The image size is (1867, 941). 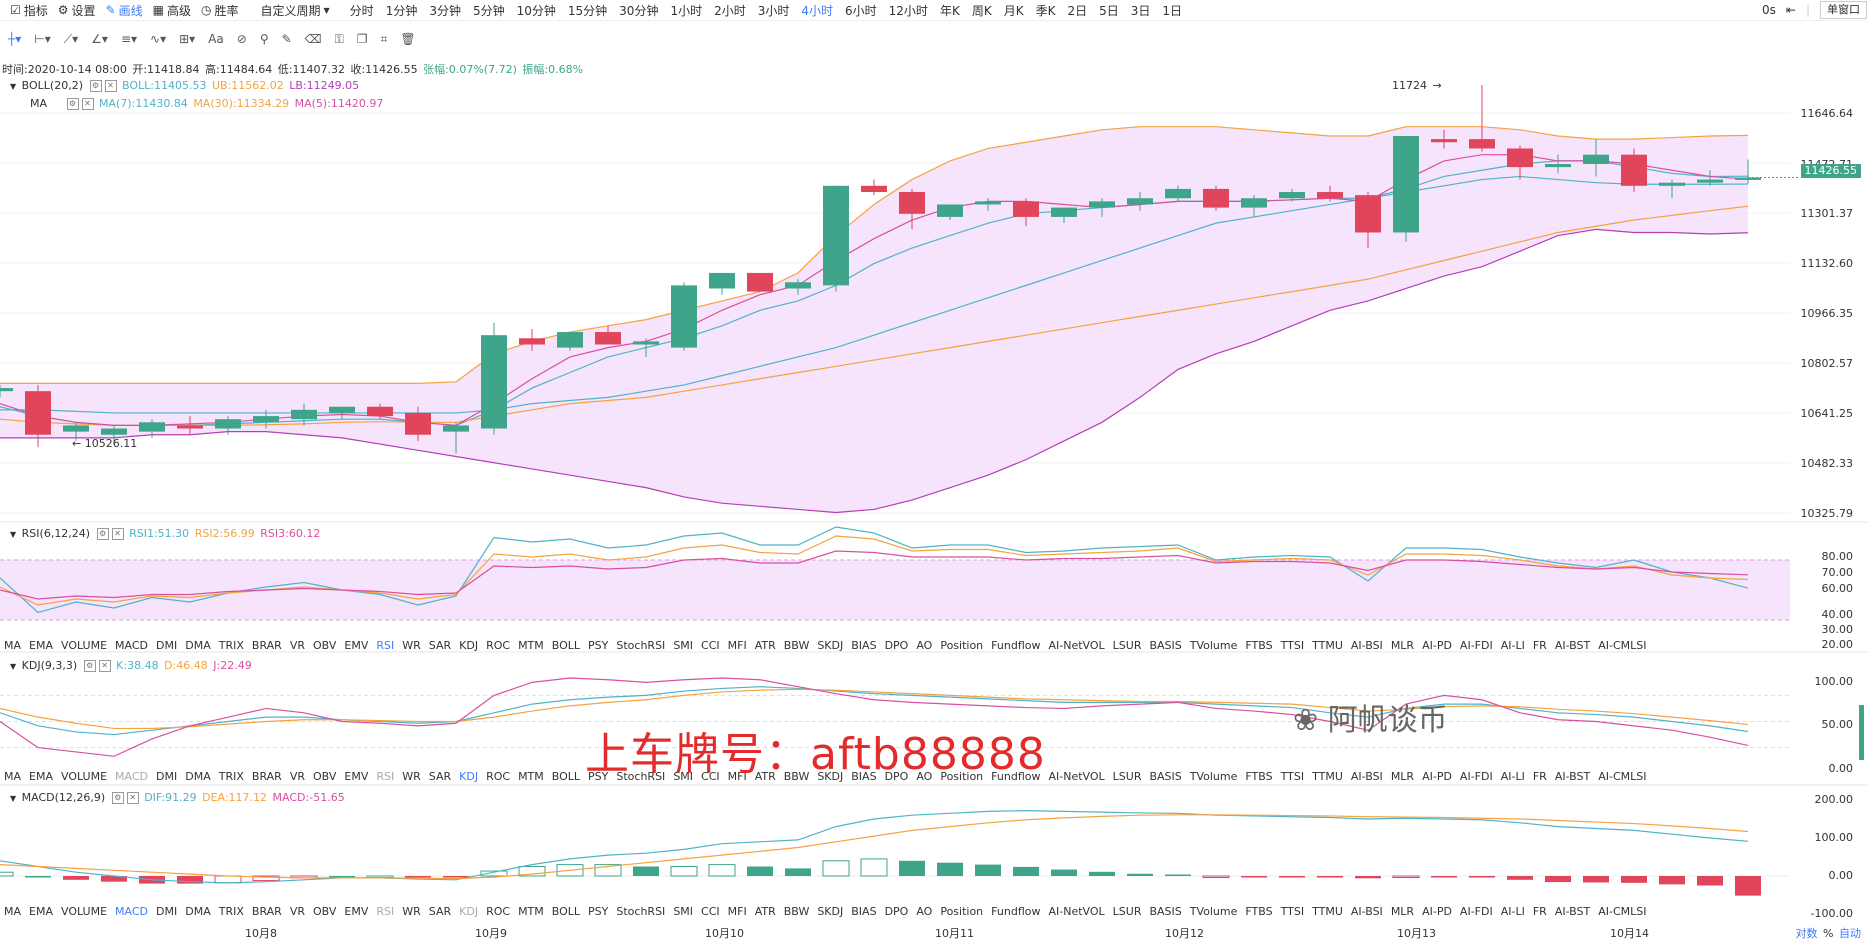 I want to click on tab-sar: SAR, so click(x=440, y=776).